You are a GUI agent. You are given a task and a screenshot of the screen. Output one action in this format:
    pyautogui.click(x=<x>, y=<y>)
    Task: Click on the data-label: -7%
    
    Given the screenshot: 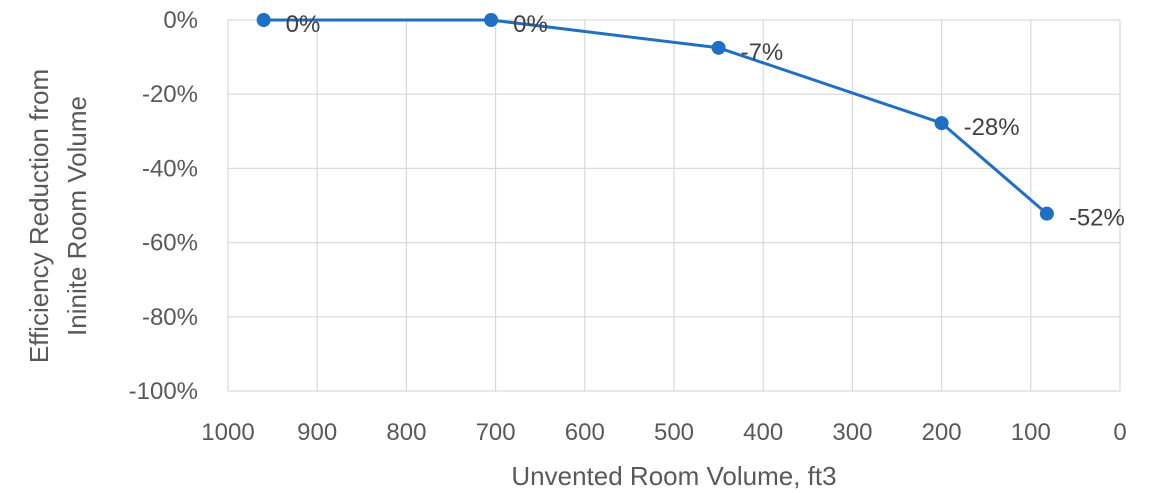 What is the action you would take?
    pyautogui.click(x=762, y=52)
    